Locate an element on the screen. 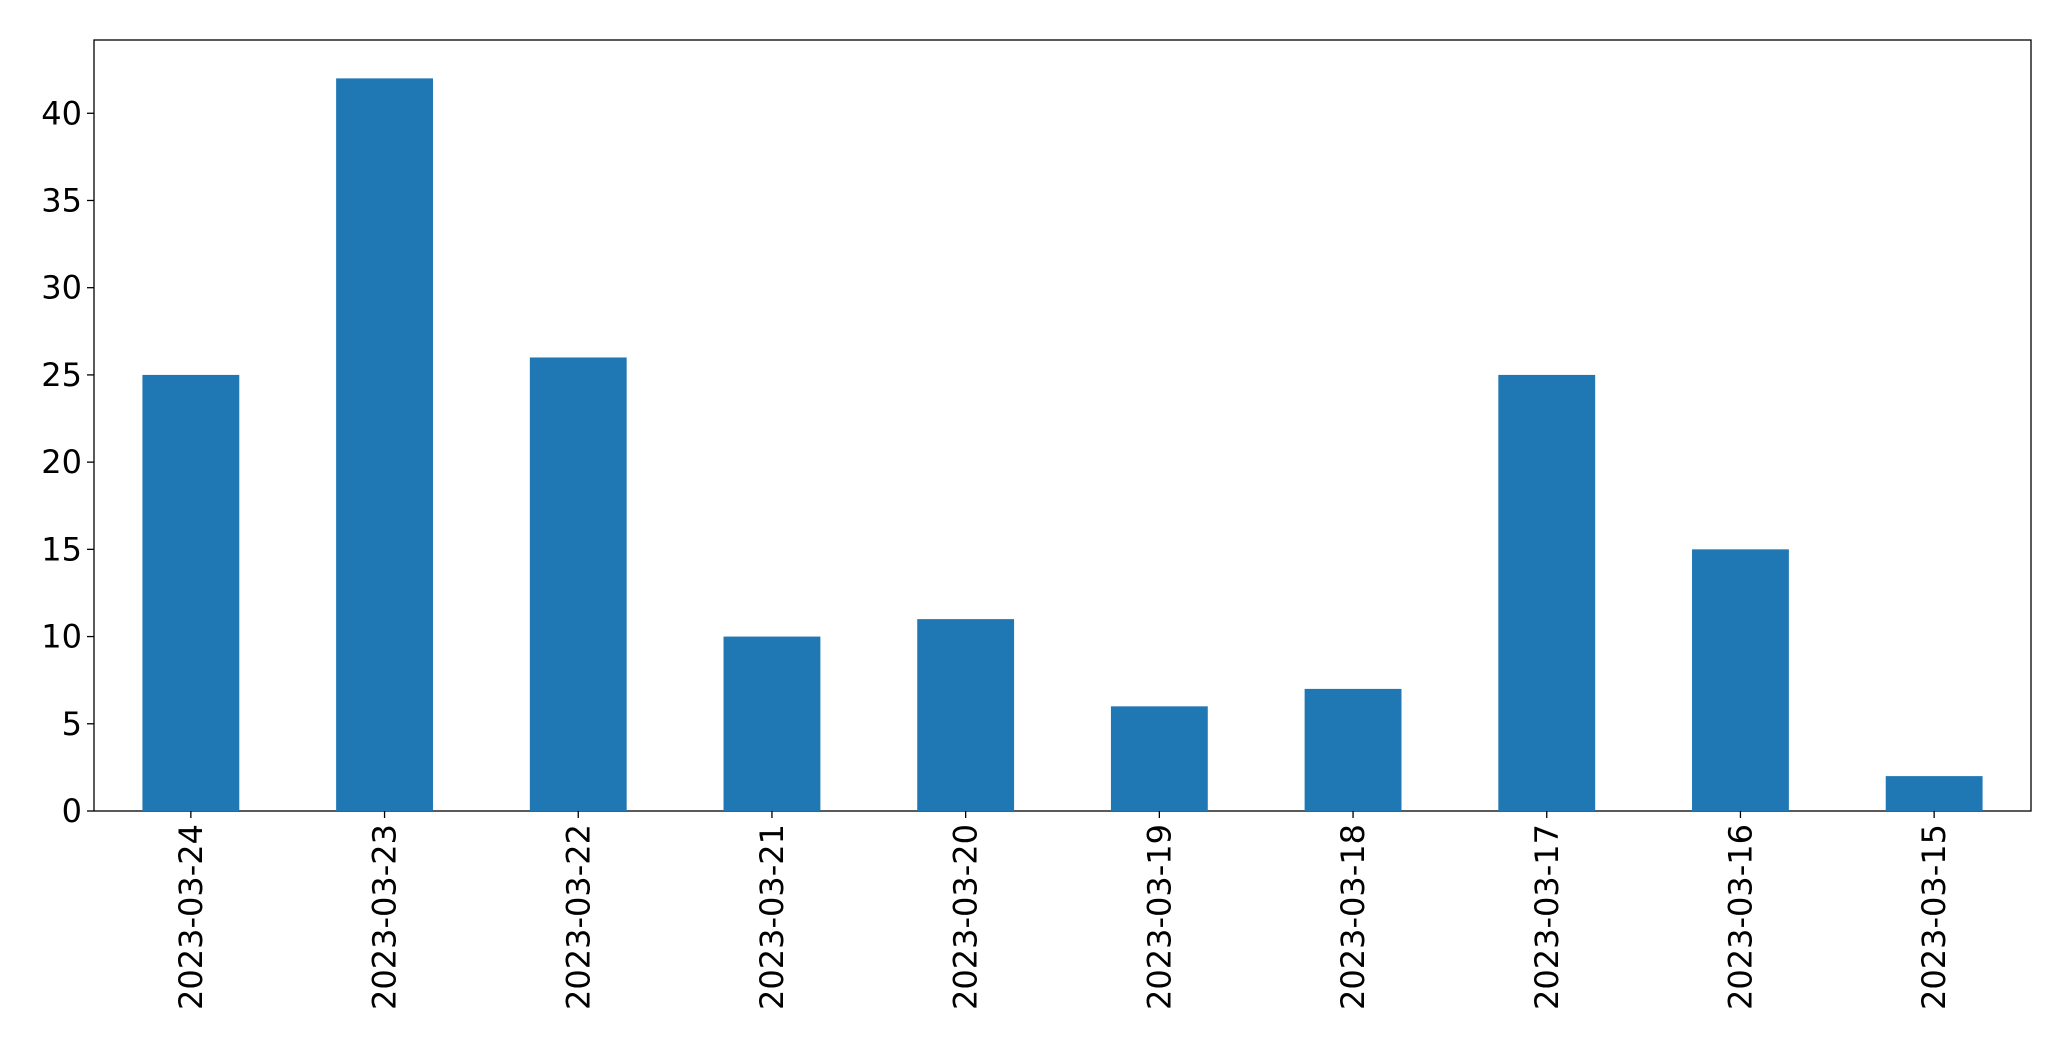 The image size is (2071, 1061). x-tick-label: 2023-03-16 is located at coordinates (1740, 917).